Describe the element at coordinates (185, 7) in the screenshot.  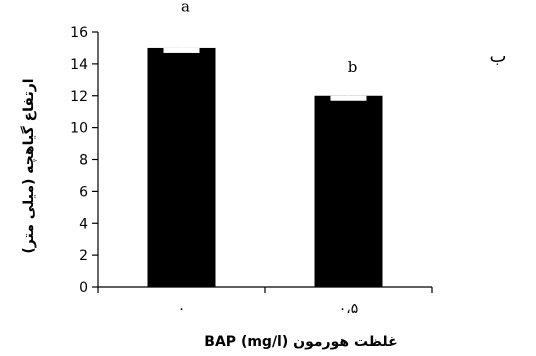
I see `significance-letter: a` at that location.